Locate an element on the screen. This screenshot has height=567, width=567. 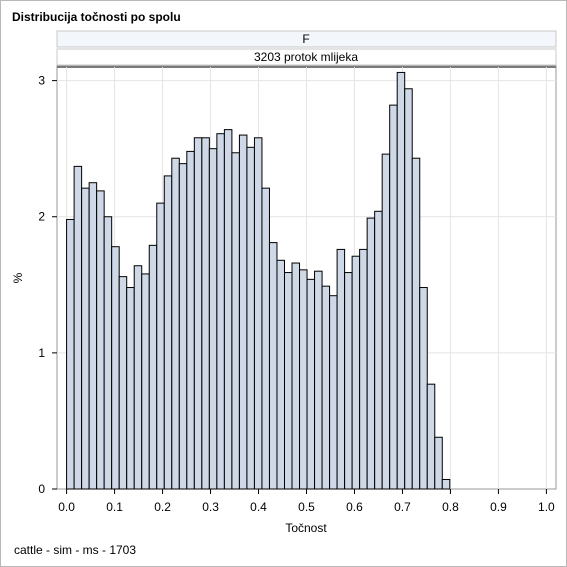
footnote: cattle - sim - ms - 1703 is located at coordinates (75, 550).